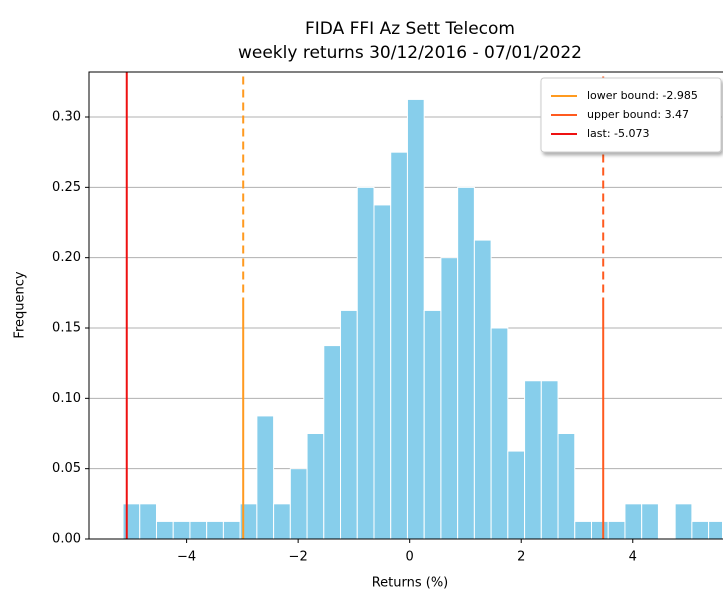 The width and height of the screenshot is (723, 594). I want to click on y-tick-label: 0.20, so click(66, 257).